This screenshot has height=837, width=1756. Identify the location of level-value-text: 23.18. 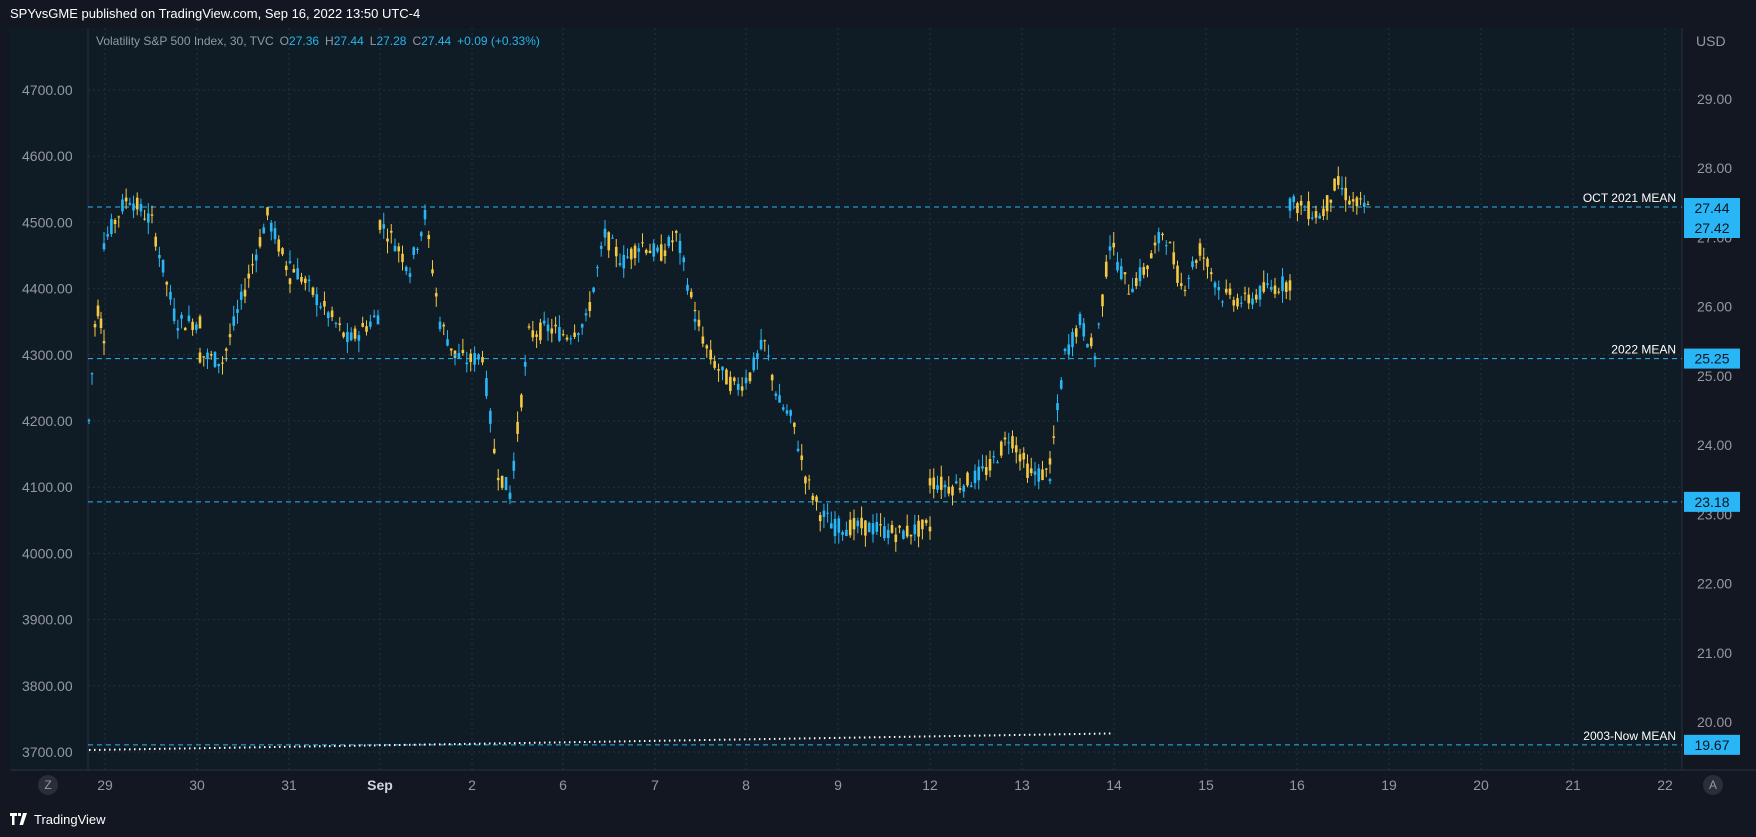
(1711, 502).